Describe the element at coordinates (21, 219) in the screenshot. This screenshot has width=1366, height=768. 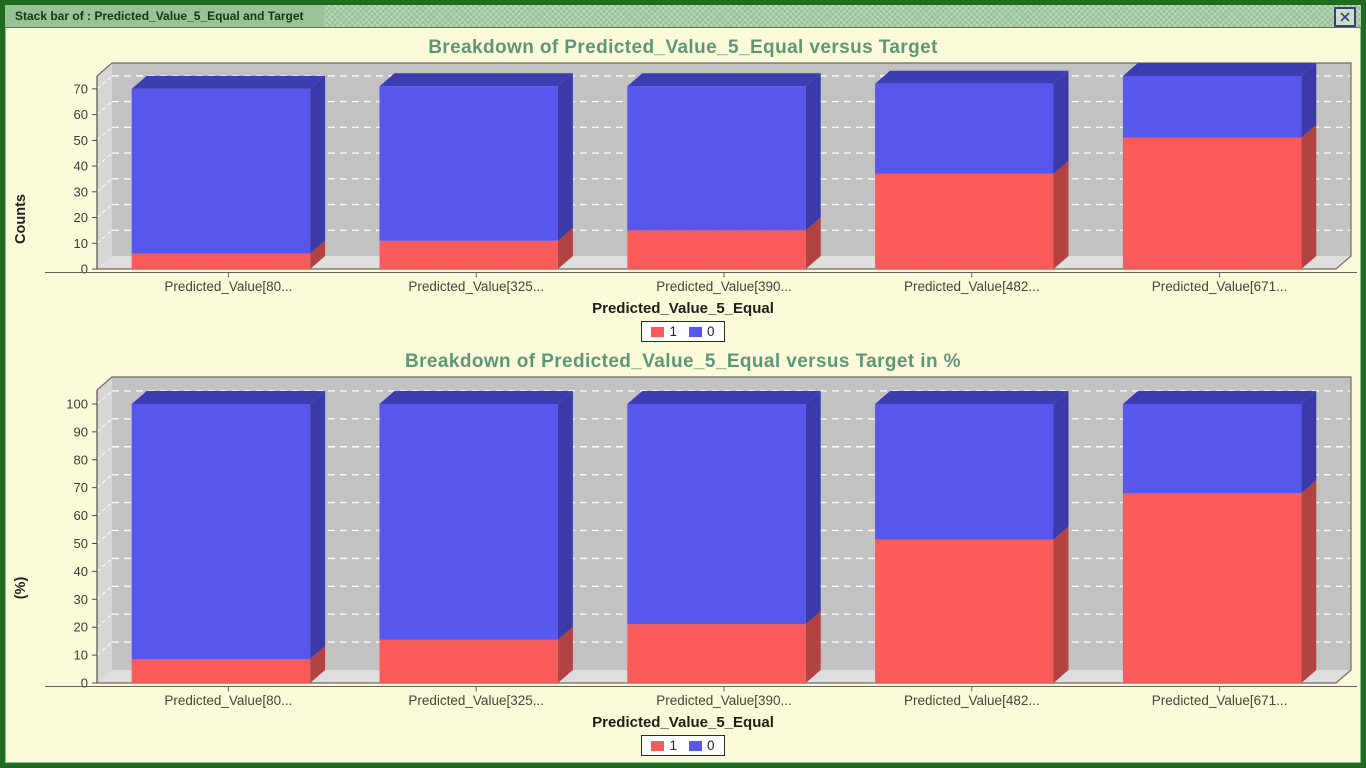
I see `y-axis-title: Counts` at that location.